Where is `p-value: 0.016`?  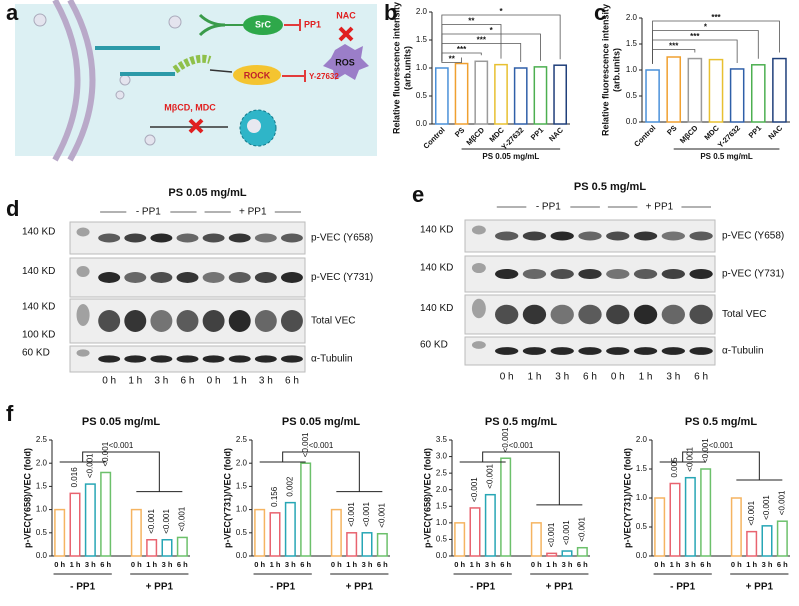 p-value: 0.016 is located at coordinates (74, 477).